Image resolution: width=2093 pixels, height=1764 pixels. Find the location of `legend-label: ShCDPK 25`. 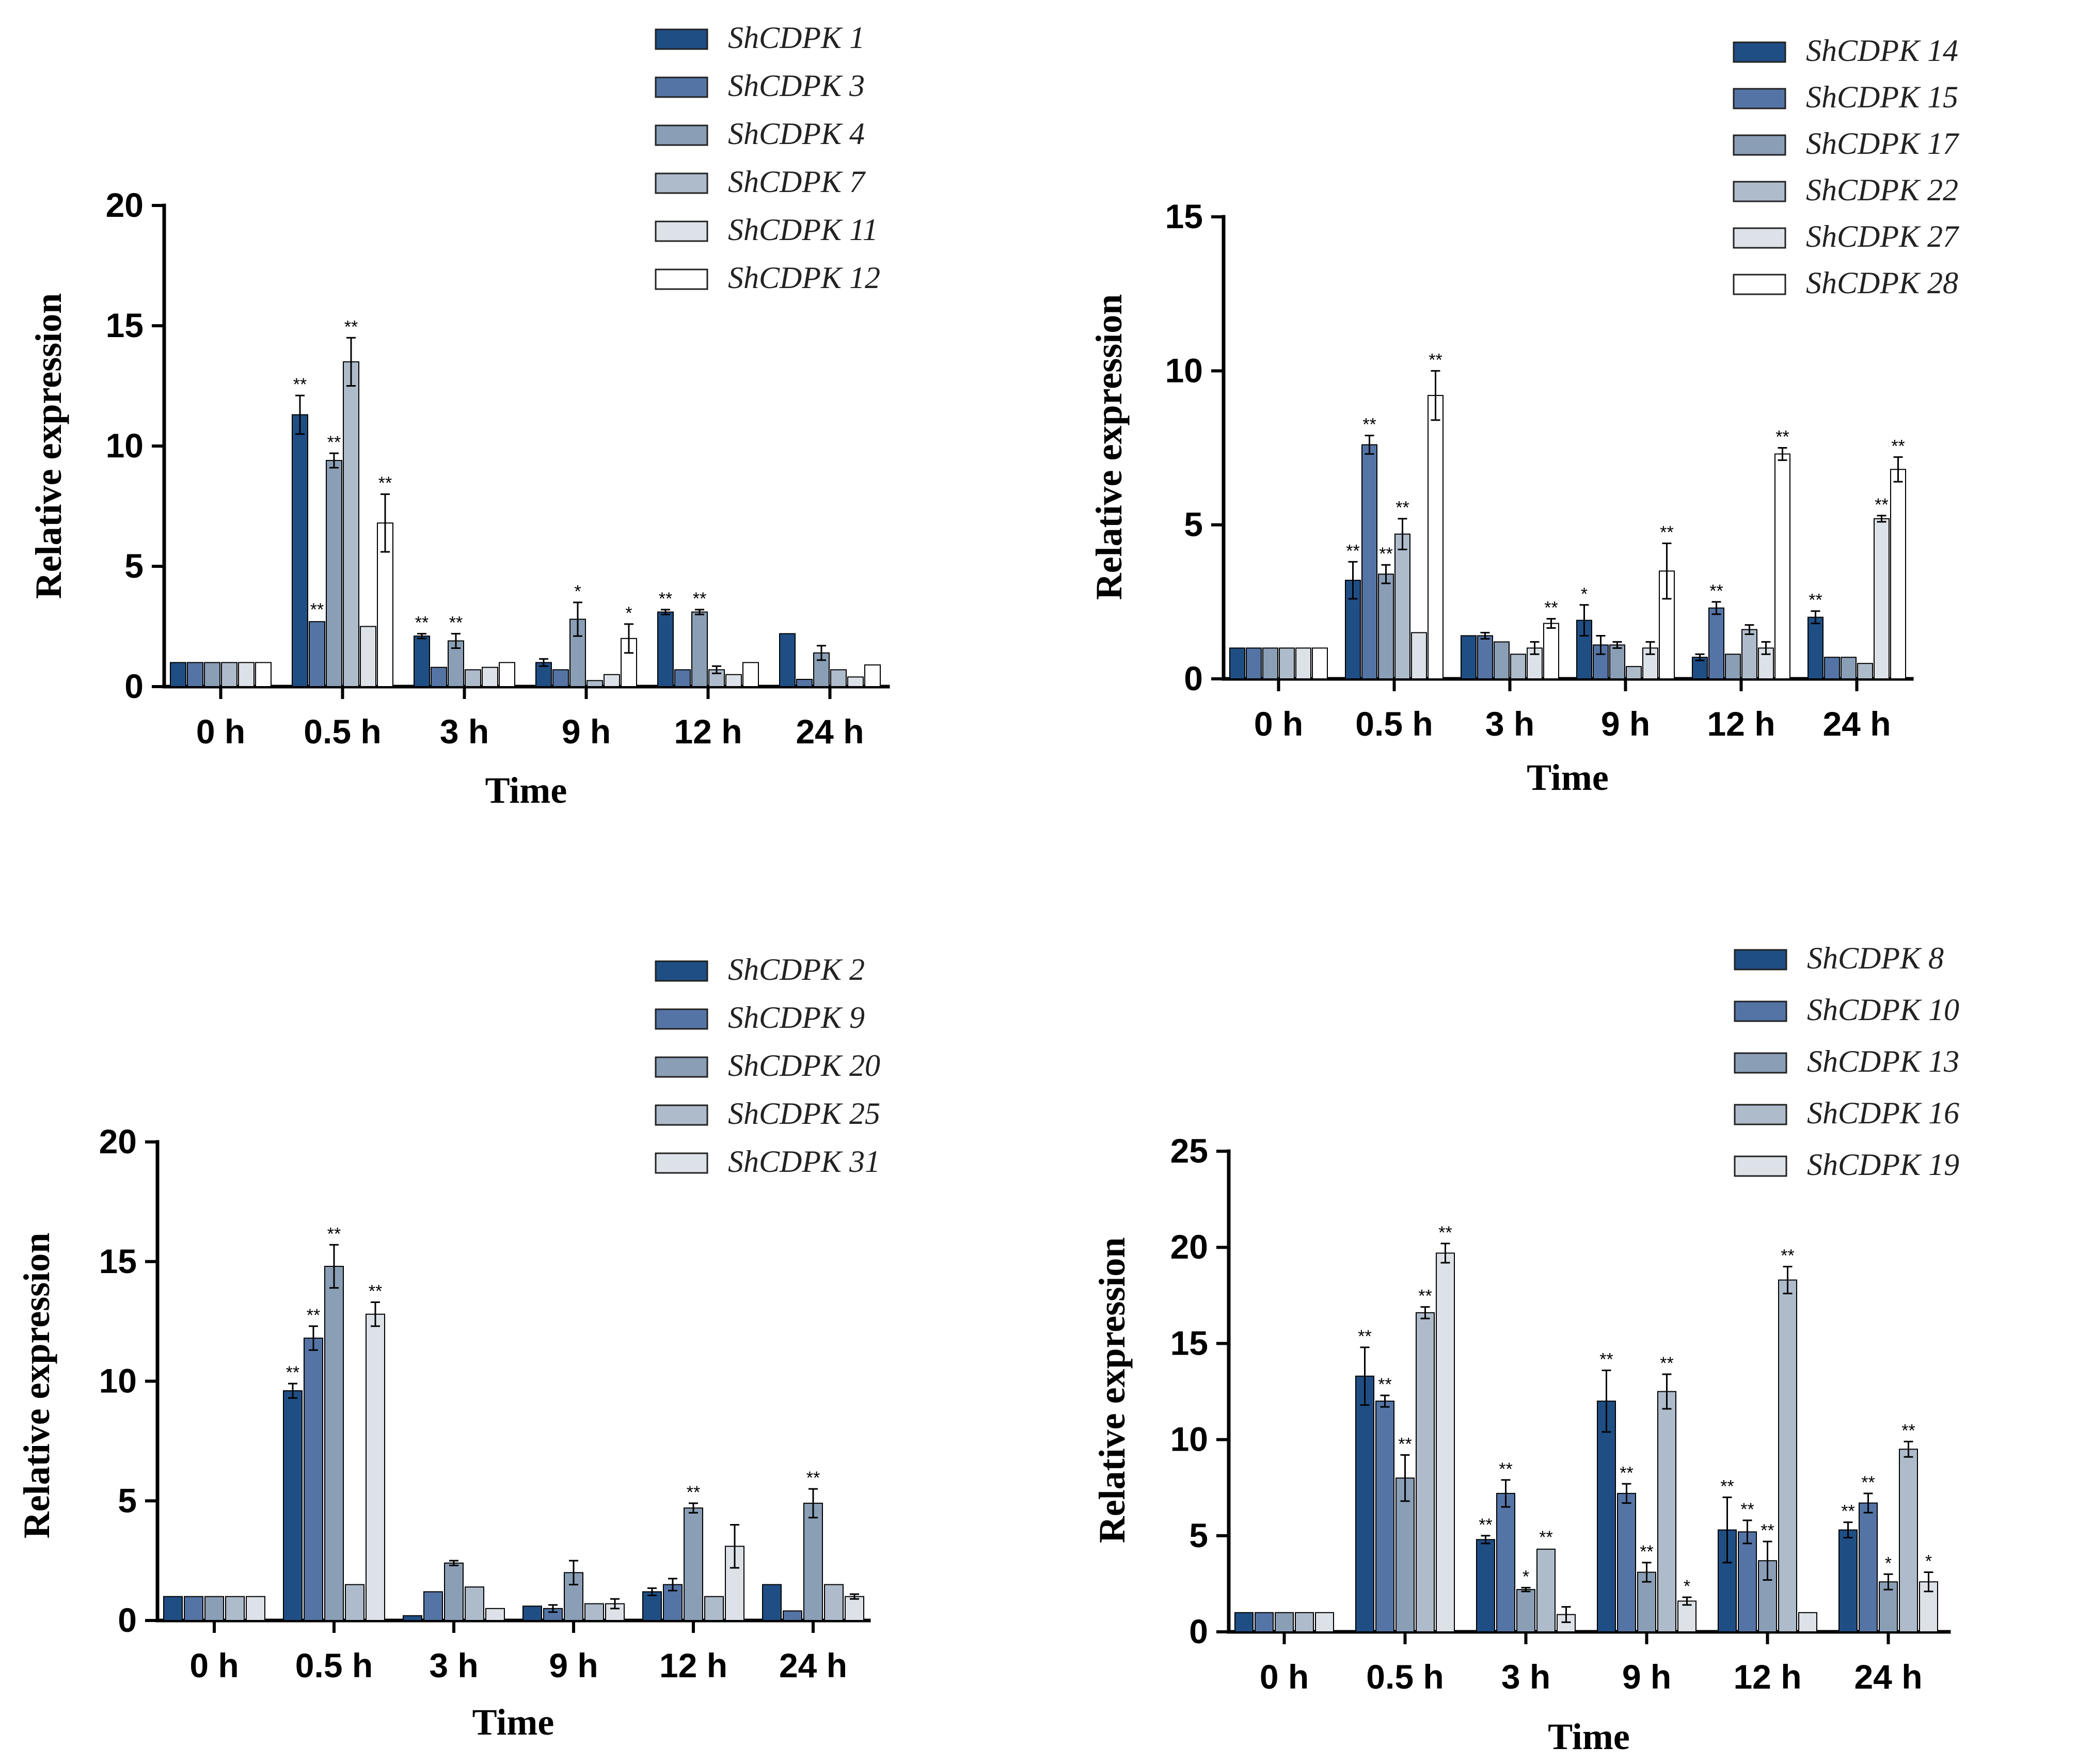

legend-label: ShCDPK 25 is located at coordinates (804, 1113).